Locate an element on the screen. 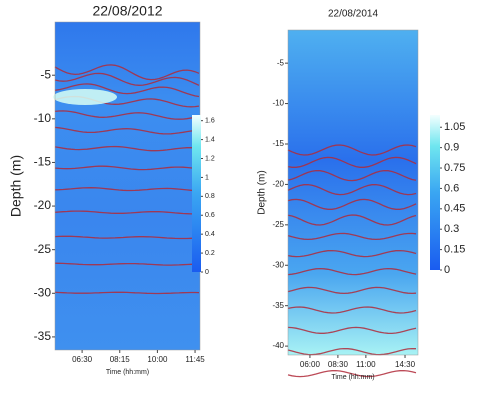 This screenshot has height=396, width=484. colorbar-tick-label: 1.2 is located at coordinates (210, 158).